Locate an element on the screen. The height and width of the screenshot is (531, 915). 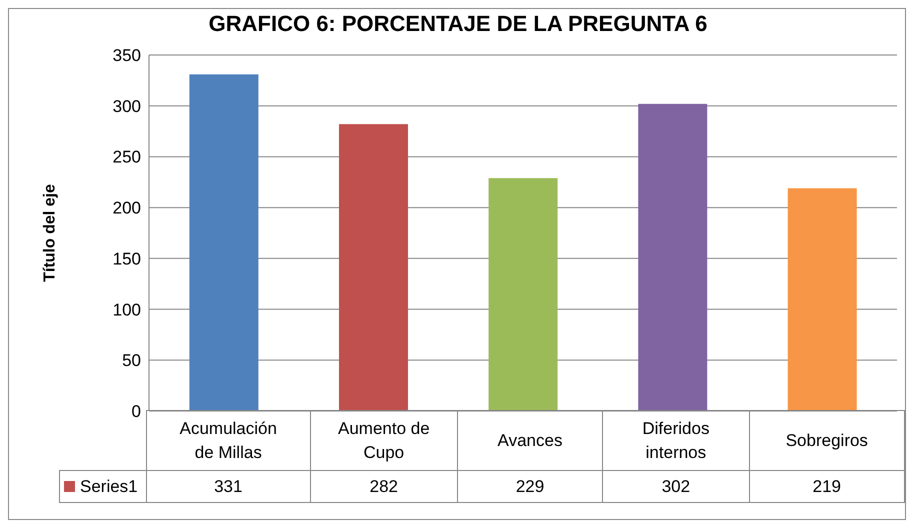
y-tick-label: 350 is located at coordinates (126, 56).